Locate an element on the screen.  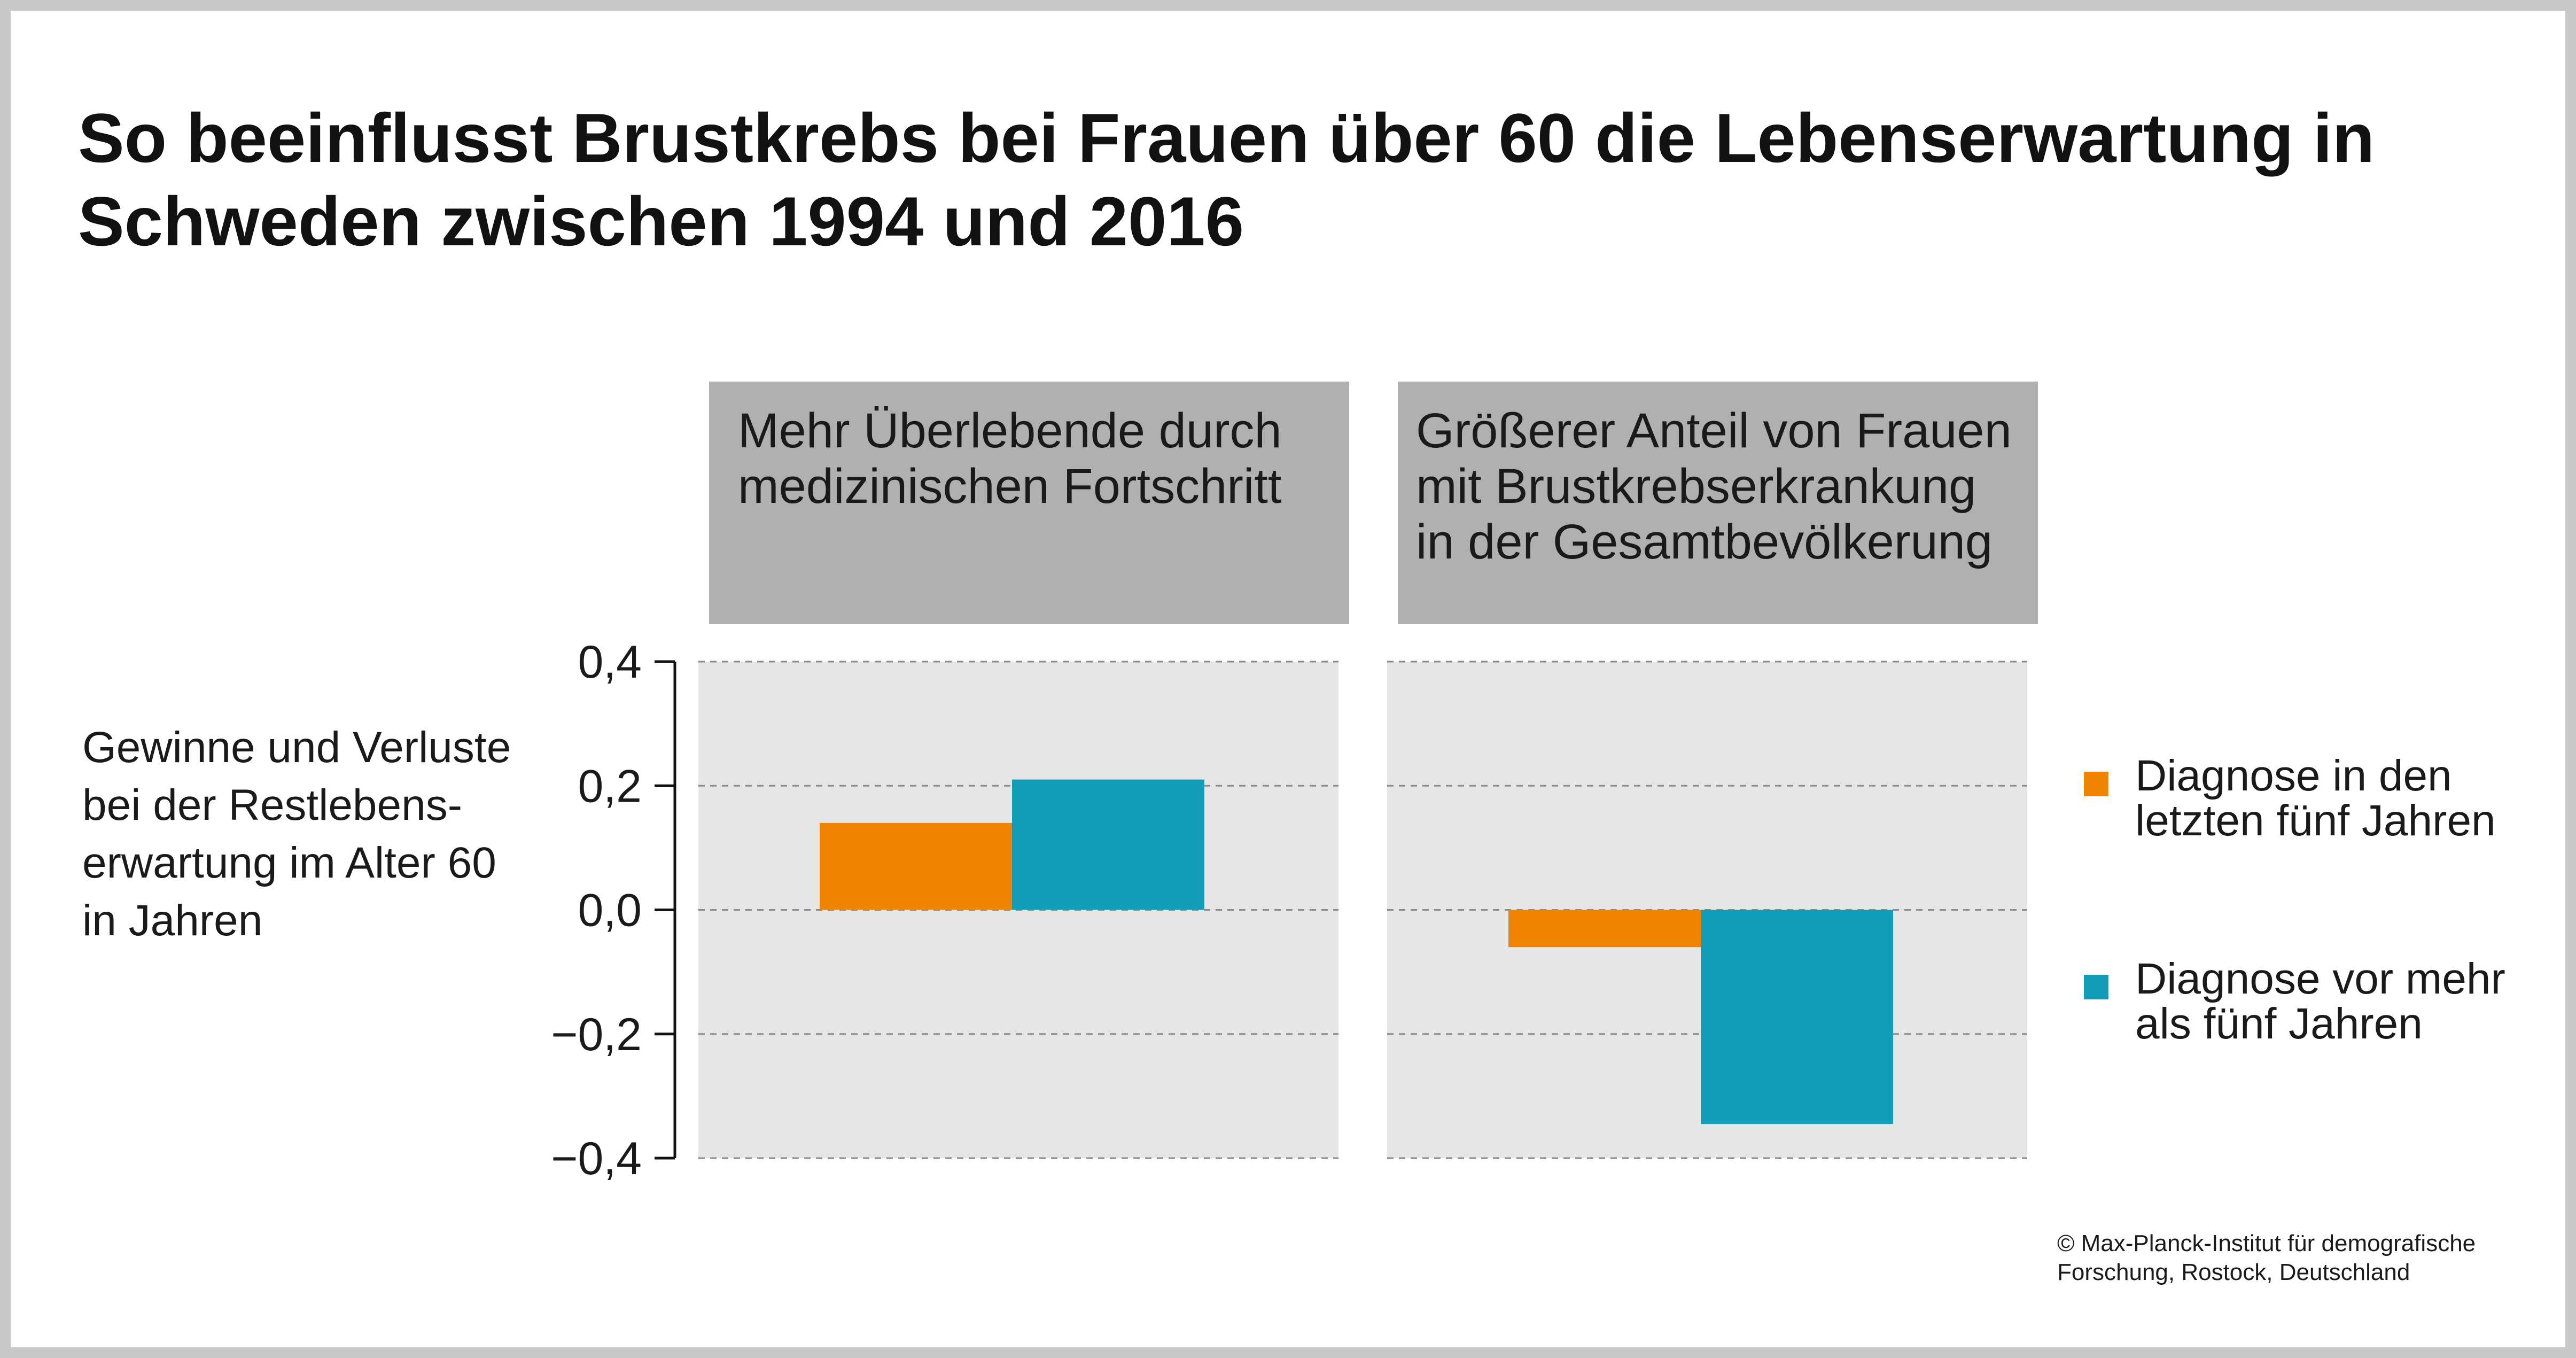
copyright-credit-line-1: © Max-Planck-Institut für demografische is located at coordinates (2266, 1243).